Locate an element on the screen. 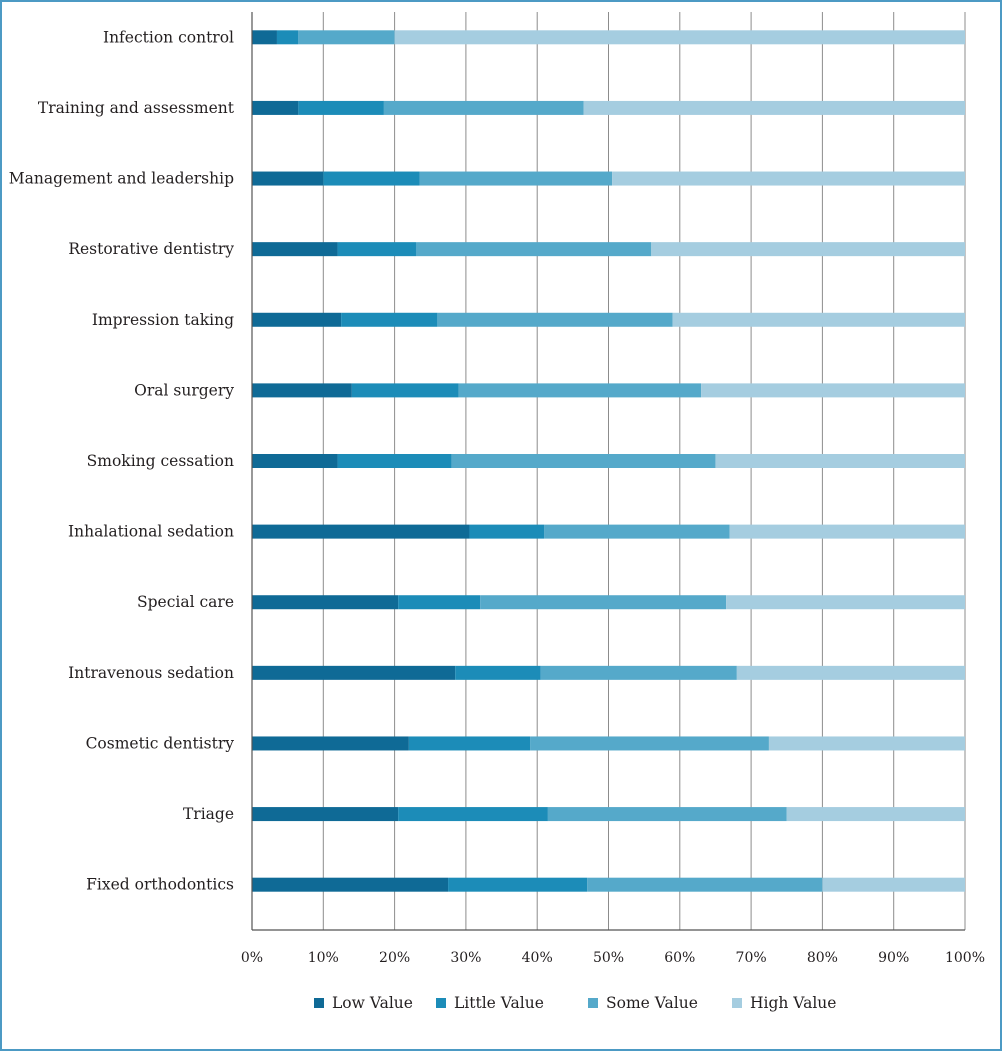 The image size is (1002, 1051). category-label: Intravenous sedation is located at coordinates (151, 673).